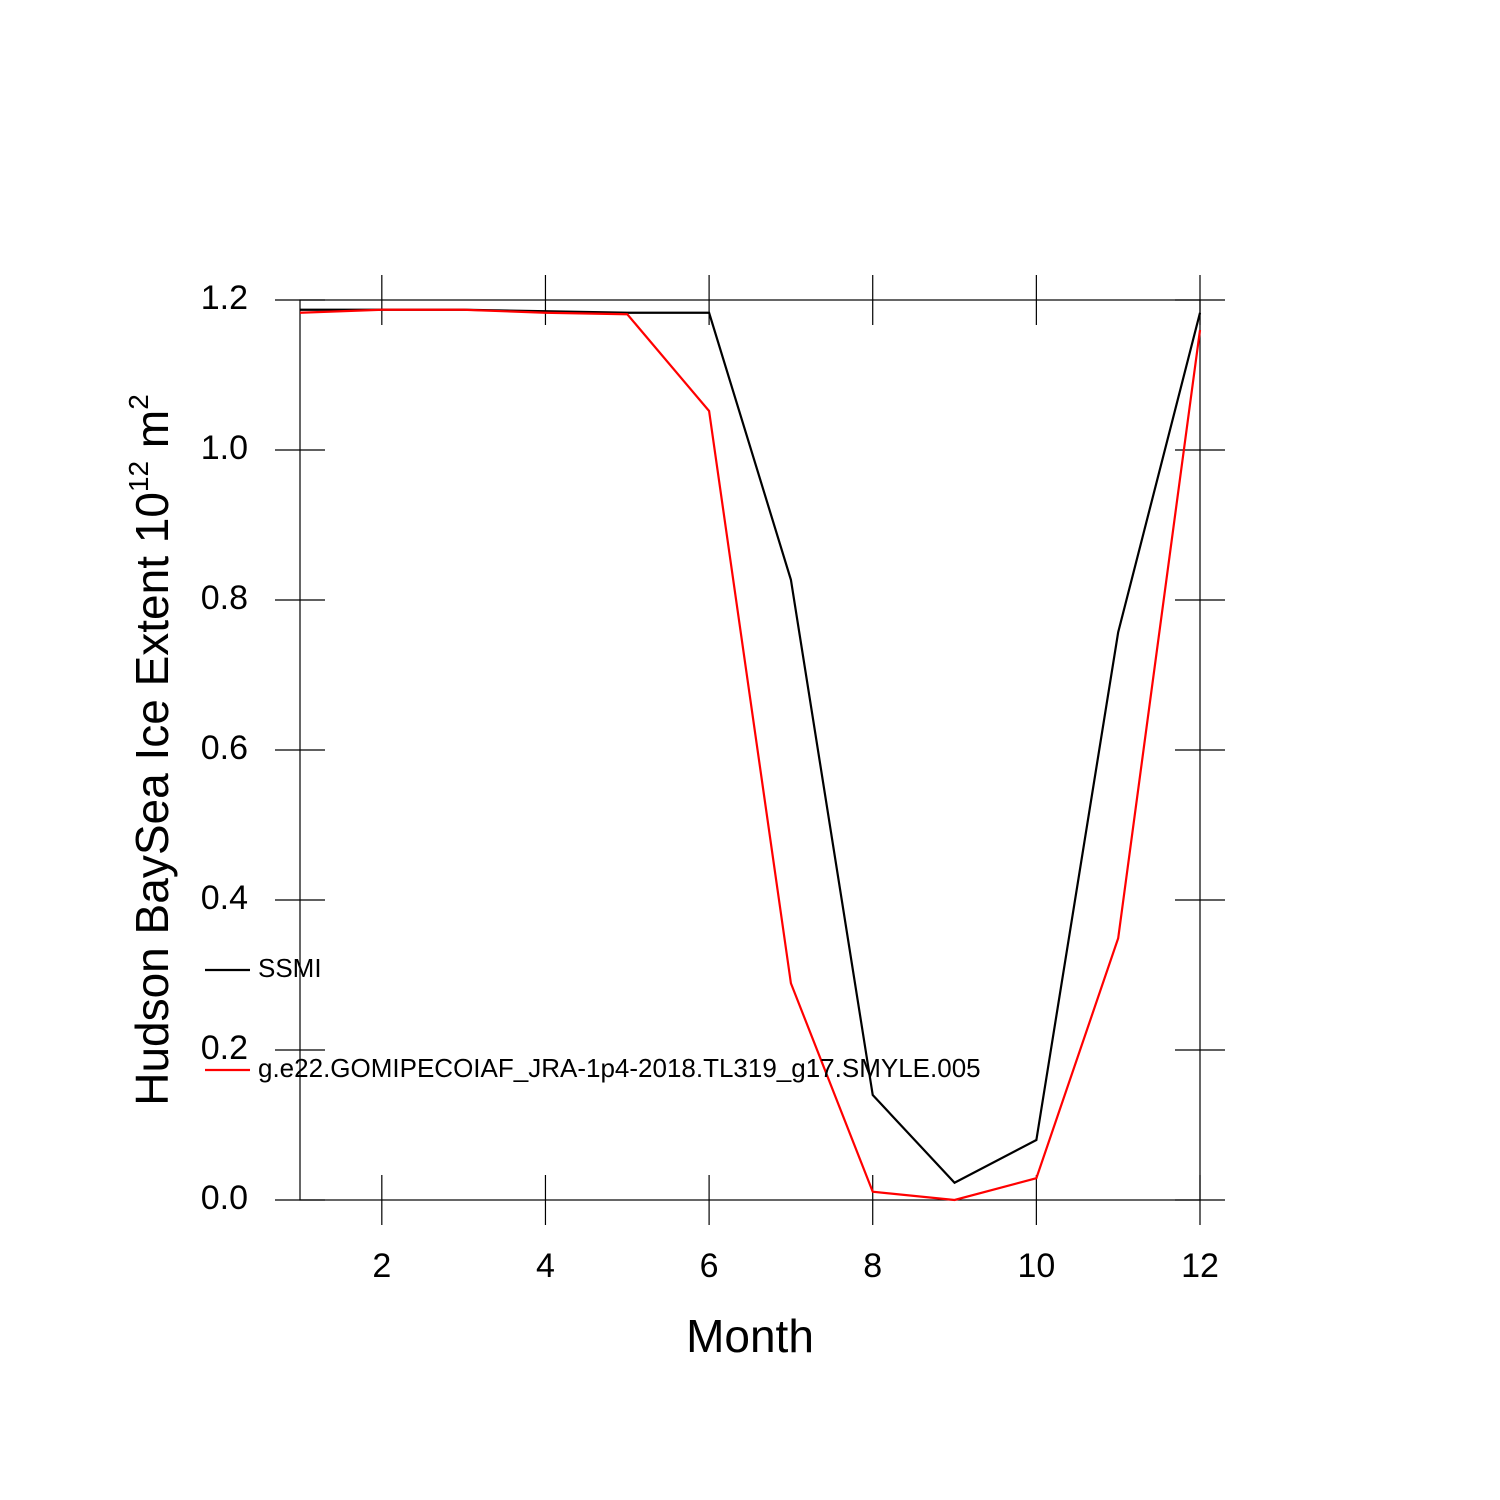  Describe the element at coordinates (138, 402) in the screenshot. I see `y-axis-title-part: 2` at that location.